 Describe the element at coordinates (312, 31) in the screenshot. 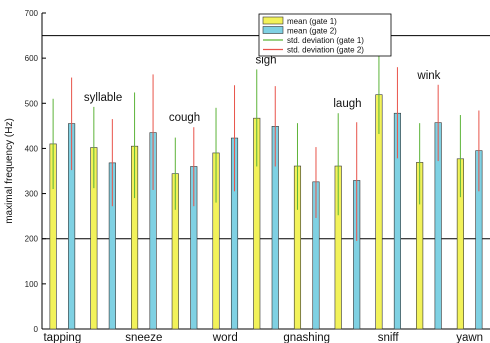

I see `legend-label: mean (gate 2)` at that location.